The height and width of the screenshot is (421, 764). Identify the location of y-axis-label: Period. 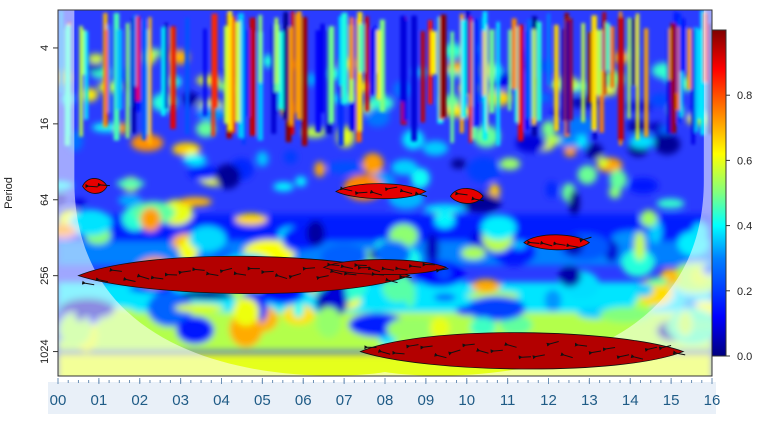
(9, 193).